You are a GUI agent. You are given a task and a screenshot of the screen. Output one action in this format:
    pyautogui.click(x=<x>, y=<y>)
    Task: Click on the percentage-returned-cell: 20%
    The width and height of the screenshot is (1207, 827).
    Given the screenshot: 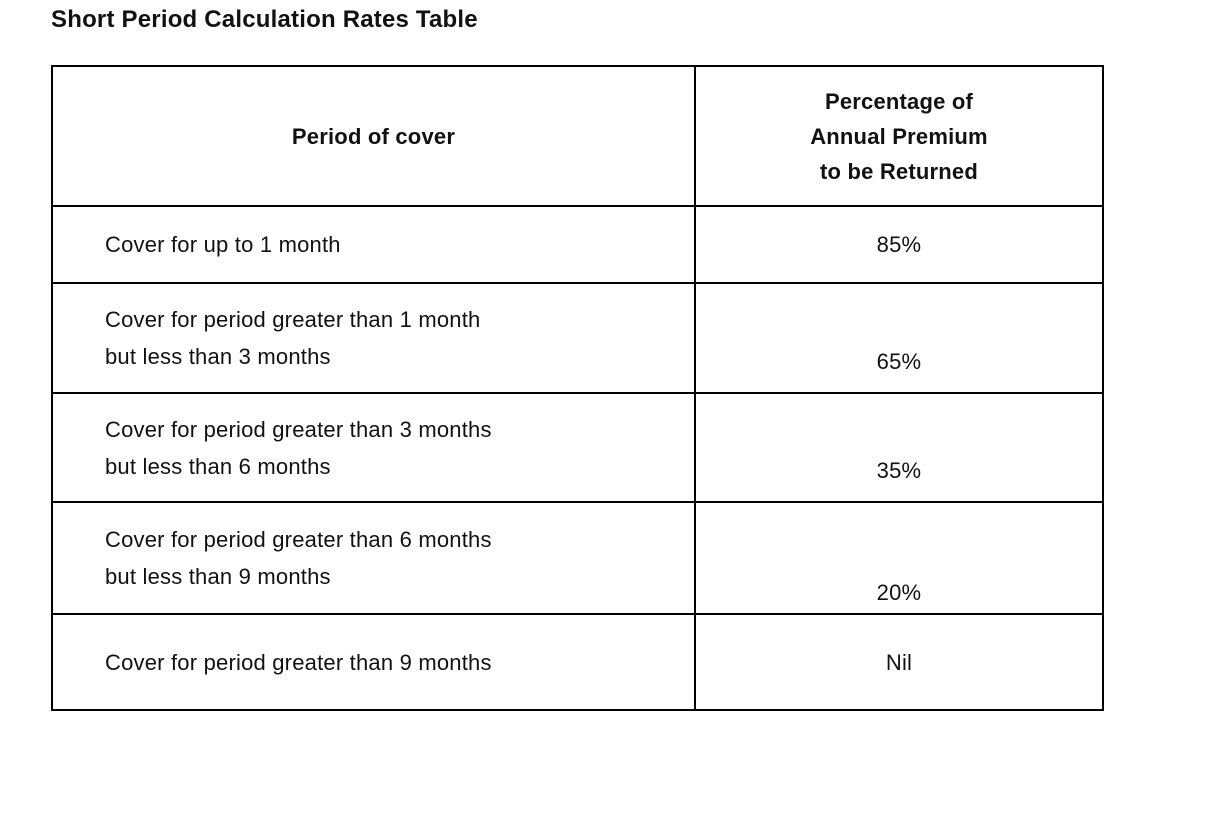 What is the action you would take?
    pyautogui.click(x=899, y=558)
    